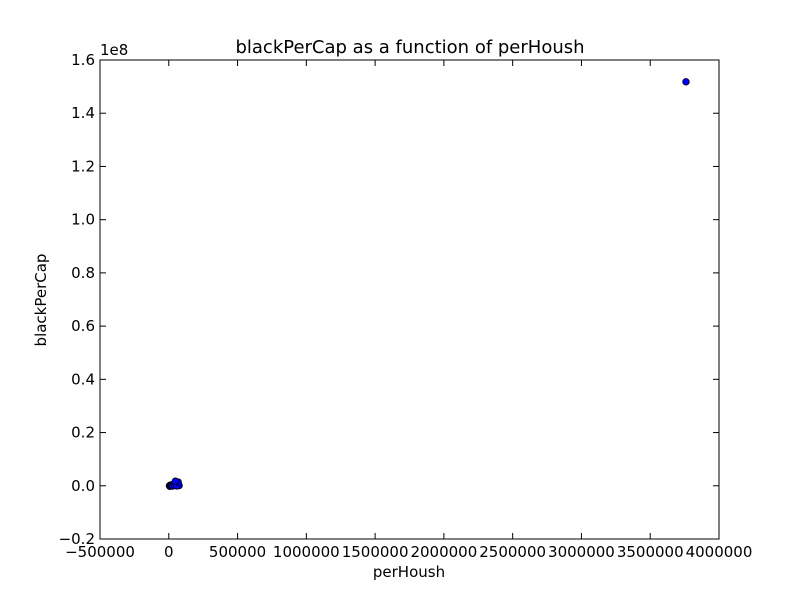 This screenshot has height=600, width=800. I want to click on y-axis-label: blackPerCap, so click(41, 300).